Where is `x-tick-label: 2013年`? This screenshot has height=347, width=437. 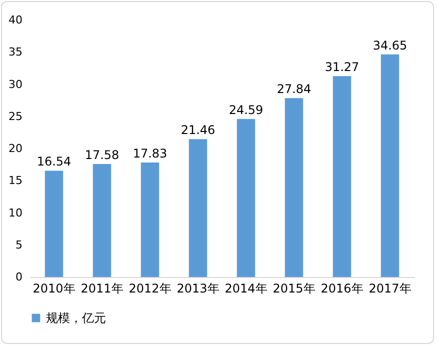
x-tick-label: 2013年 is located at coordinates (198, 289).